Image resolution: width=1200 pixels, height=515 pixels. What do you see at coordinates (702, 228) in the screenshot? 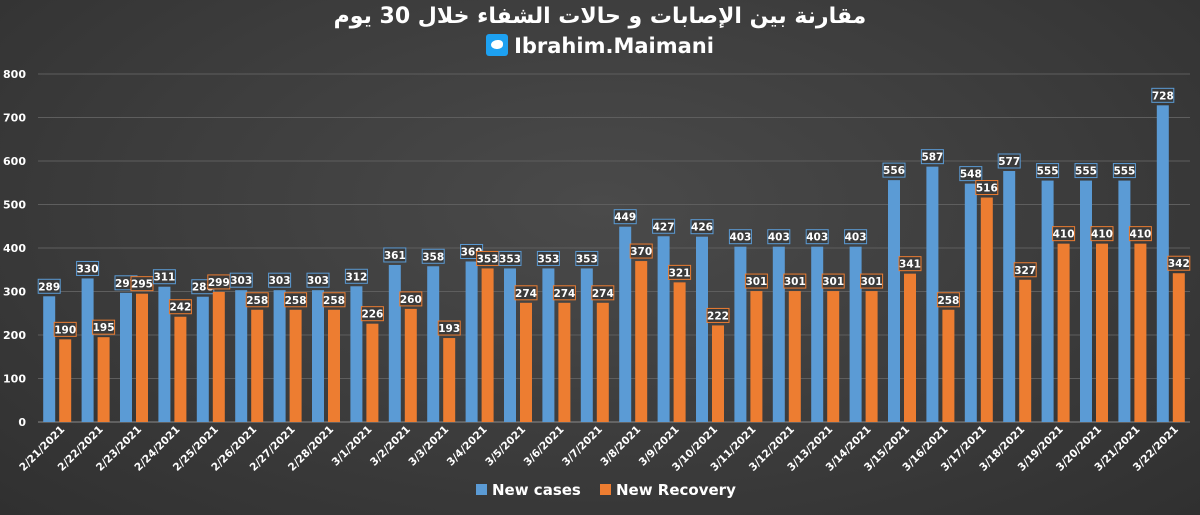
I see `data-label-cases: 426` at bounding box center [702, 228].